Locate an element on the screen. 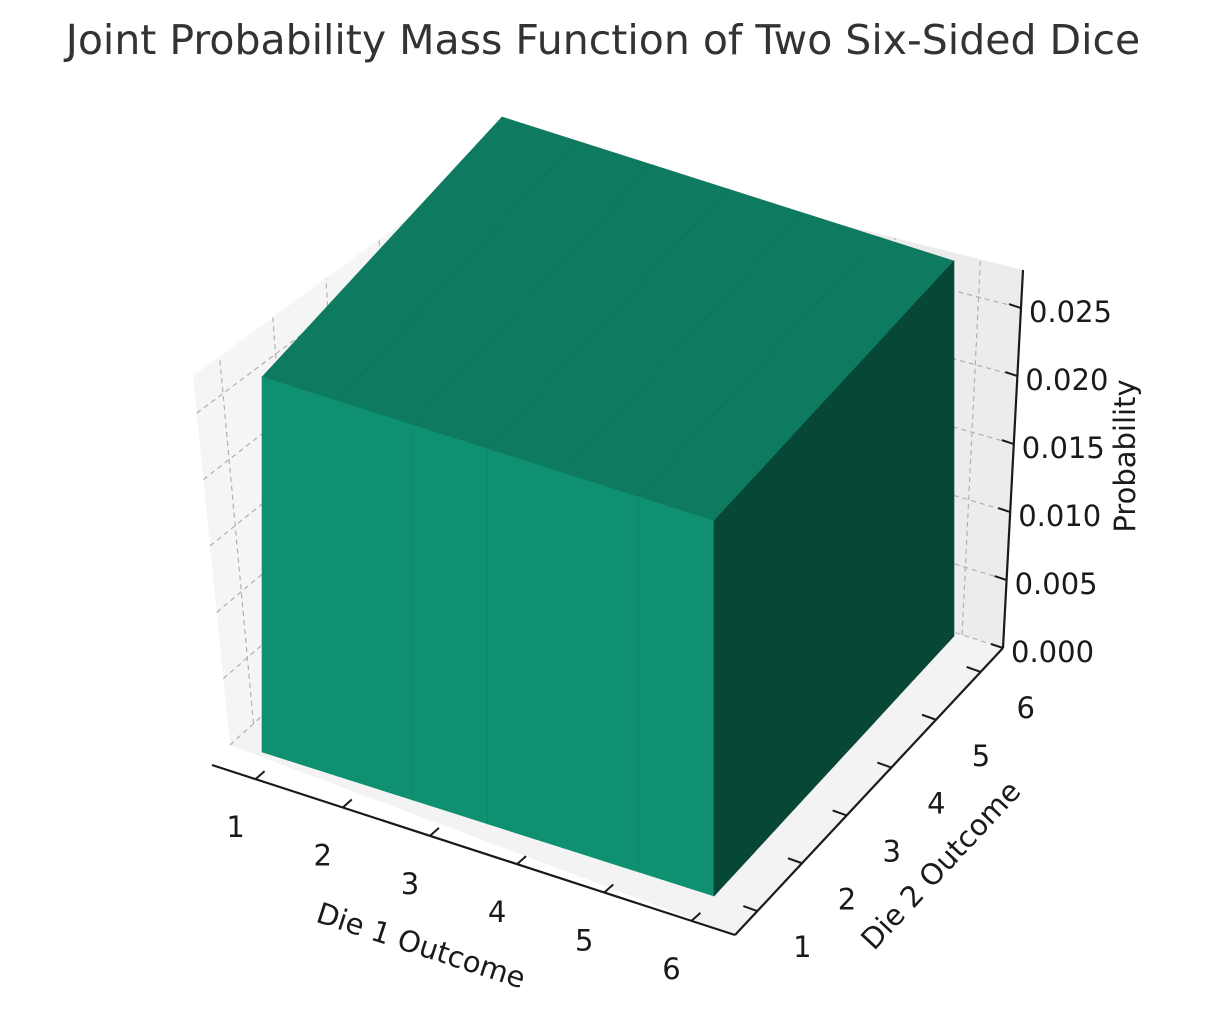 This screenshot has height=1021, width=1206. y-axis-line is located at coordinates (869, 791).